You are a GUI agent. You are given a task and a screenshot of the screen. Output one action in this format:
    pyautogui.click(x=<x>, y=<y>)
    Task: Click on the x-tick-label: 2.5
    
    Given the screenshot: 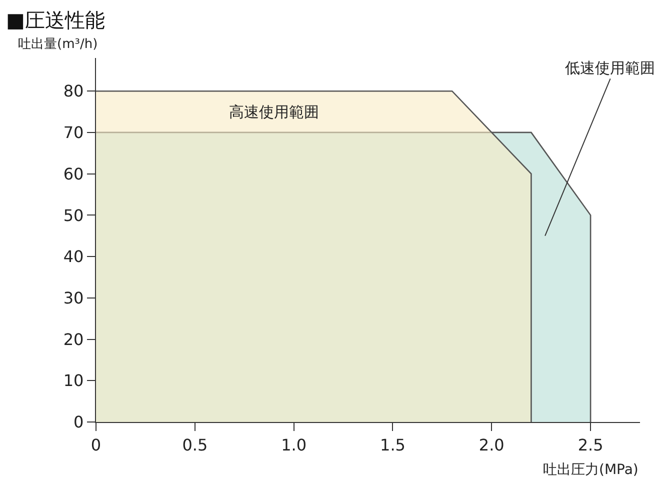 What is the action you would take?
    pyautogui.click(x=591, y=444)
    